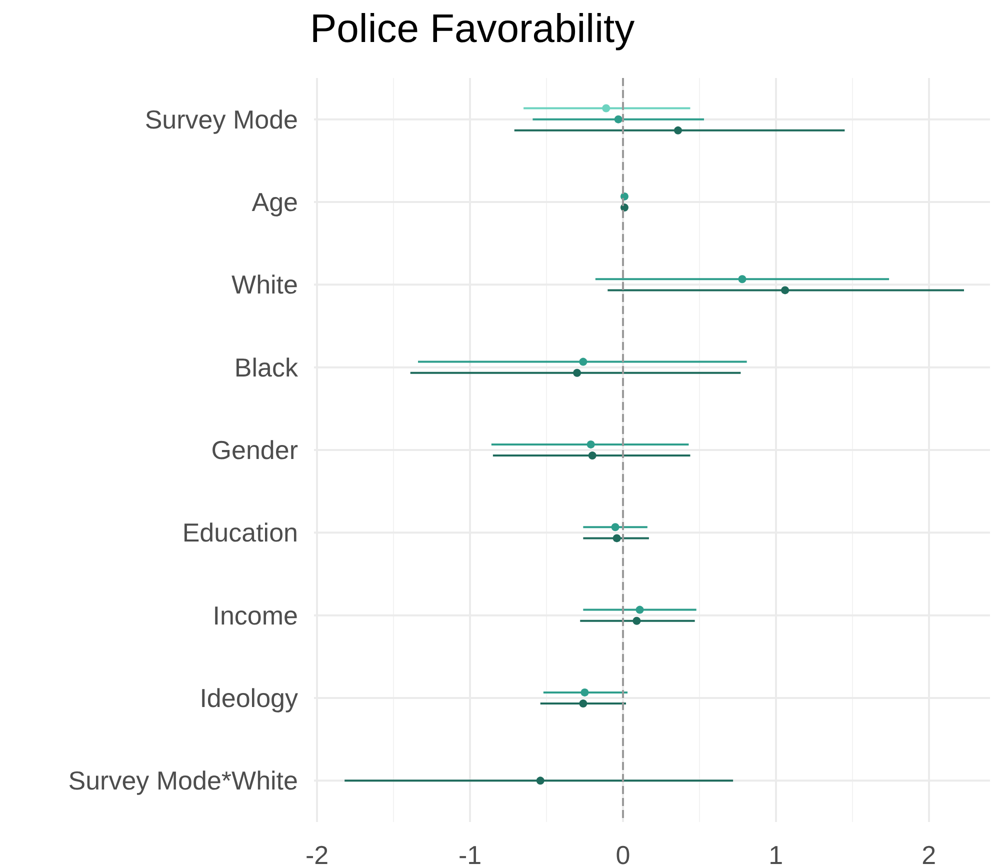 This screenshot has height=868, width=993. Describe the element at coordinates (255, 615) in the screenshot. I see `y-tick-label: Income` at that location.